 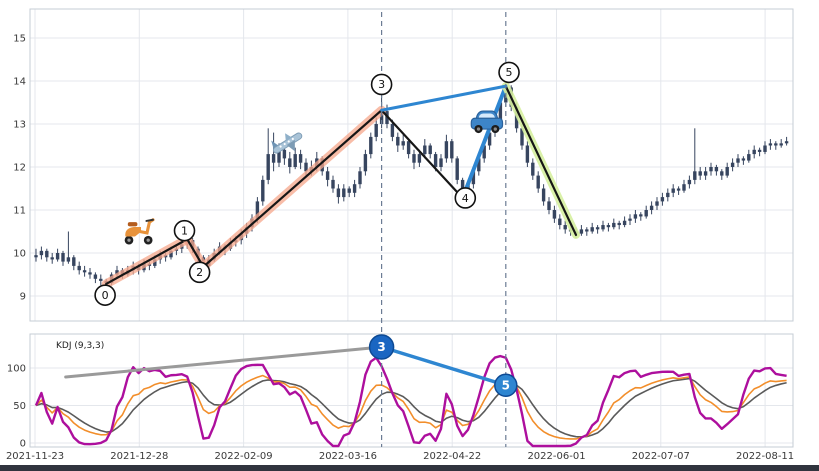 I want to click on wave-segment-blue, so click(x=484, y=142).